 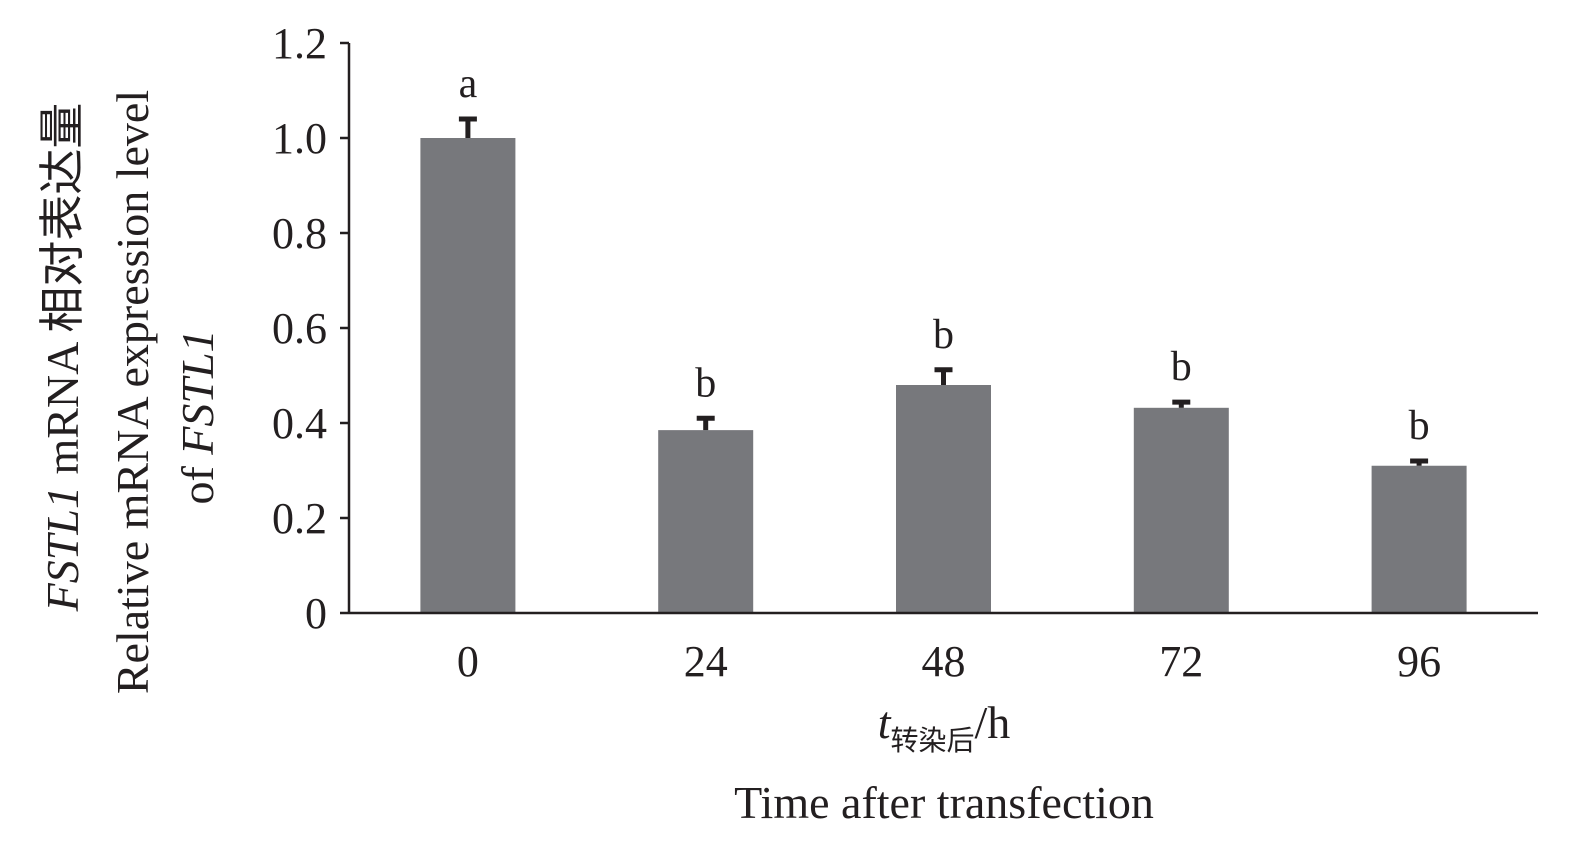 What do you see at coordinates (299, 138) in the screenshot?
I see `y-tick-label: 1.0` at bounding box center [299, 138].